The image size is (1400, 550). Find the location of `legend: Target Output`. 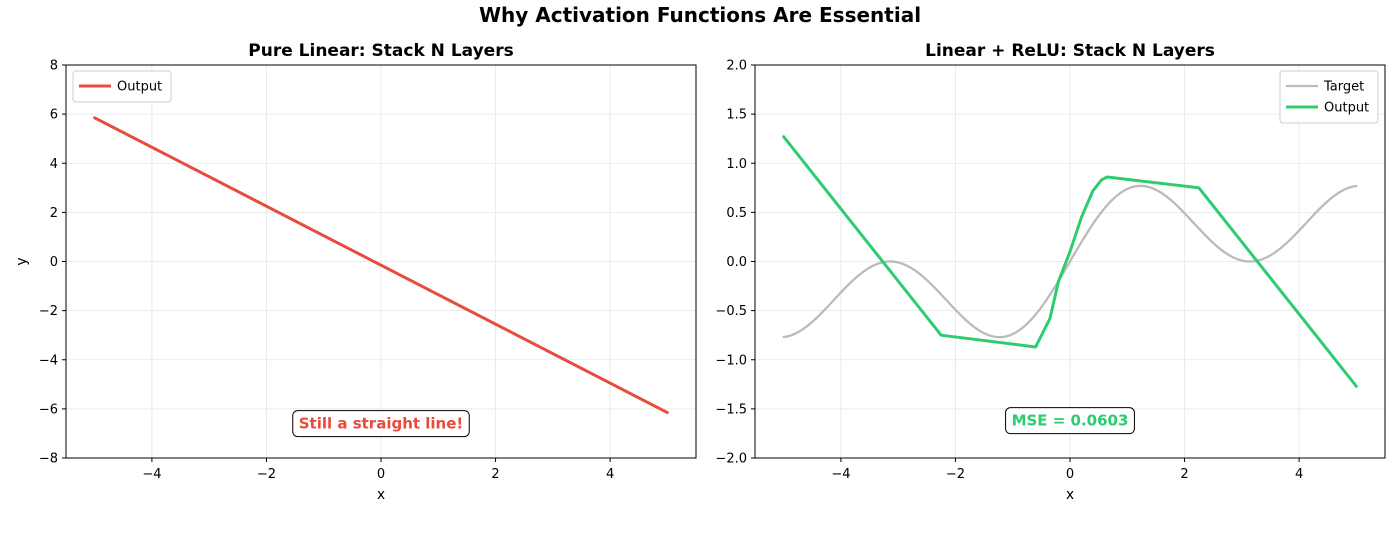

legend: Target Output is located at coordinates (1329, 97).